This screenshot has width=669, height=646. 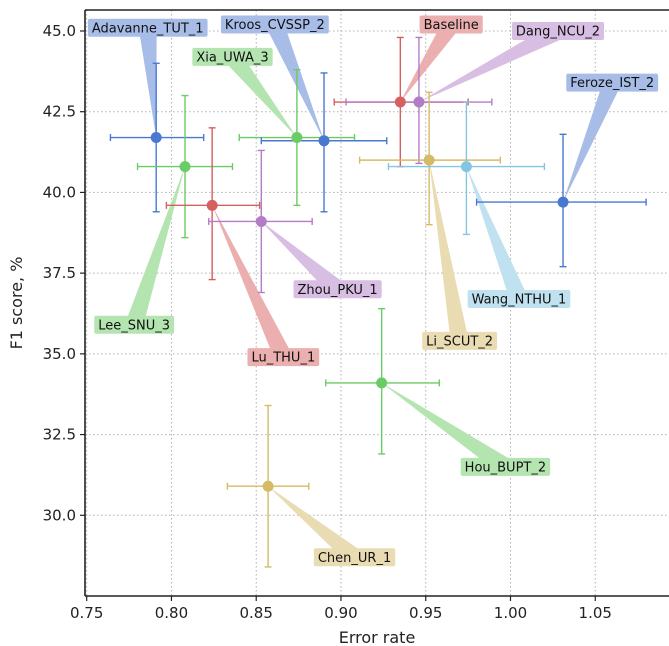 I want to click on annotation-label: Zhou_PKU_1, so click(x=338, y=290).